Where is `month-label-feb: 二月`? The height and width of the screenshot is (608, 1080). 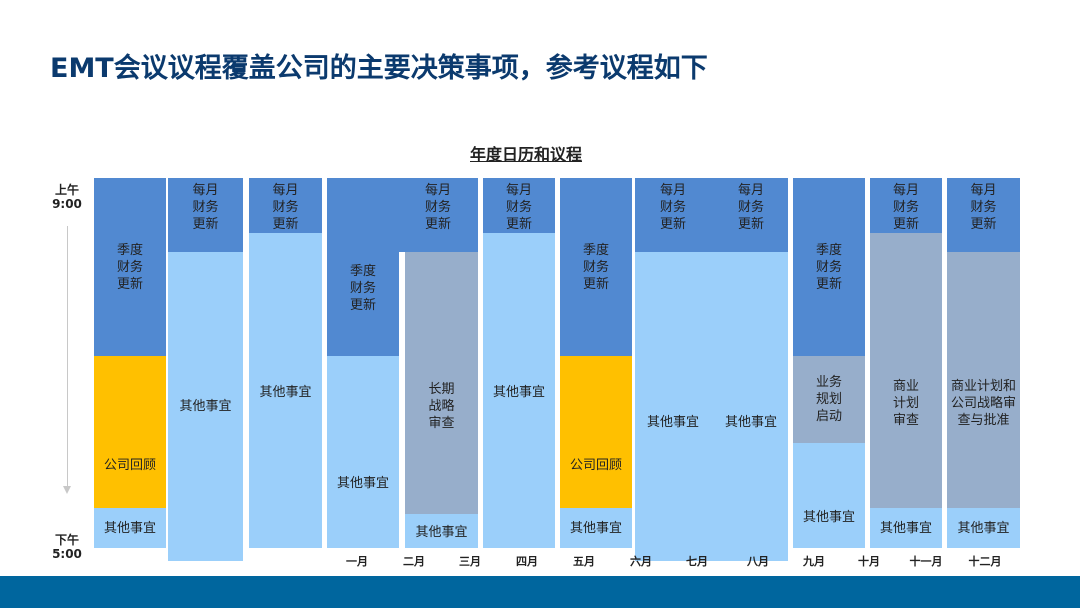 month-label-feb: 二月 is located at coordinates (414, 561).